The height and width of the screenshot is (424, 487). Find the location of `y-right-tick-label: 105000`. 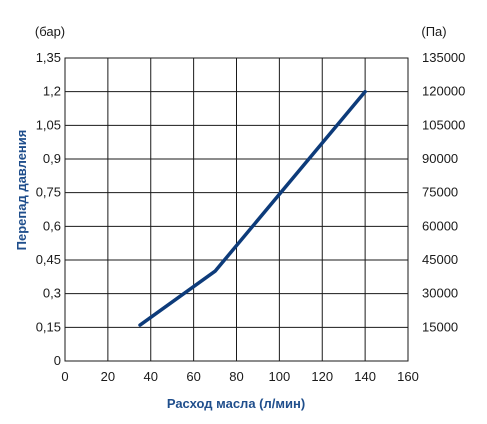

y-right-tick-label: 105000 is located at coordinates (443, 124).